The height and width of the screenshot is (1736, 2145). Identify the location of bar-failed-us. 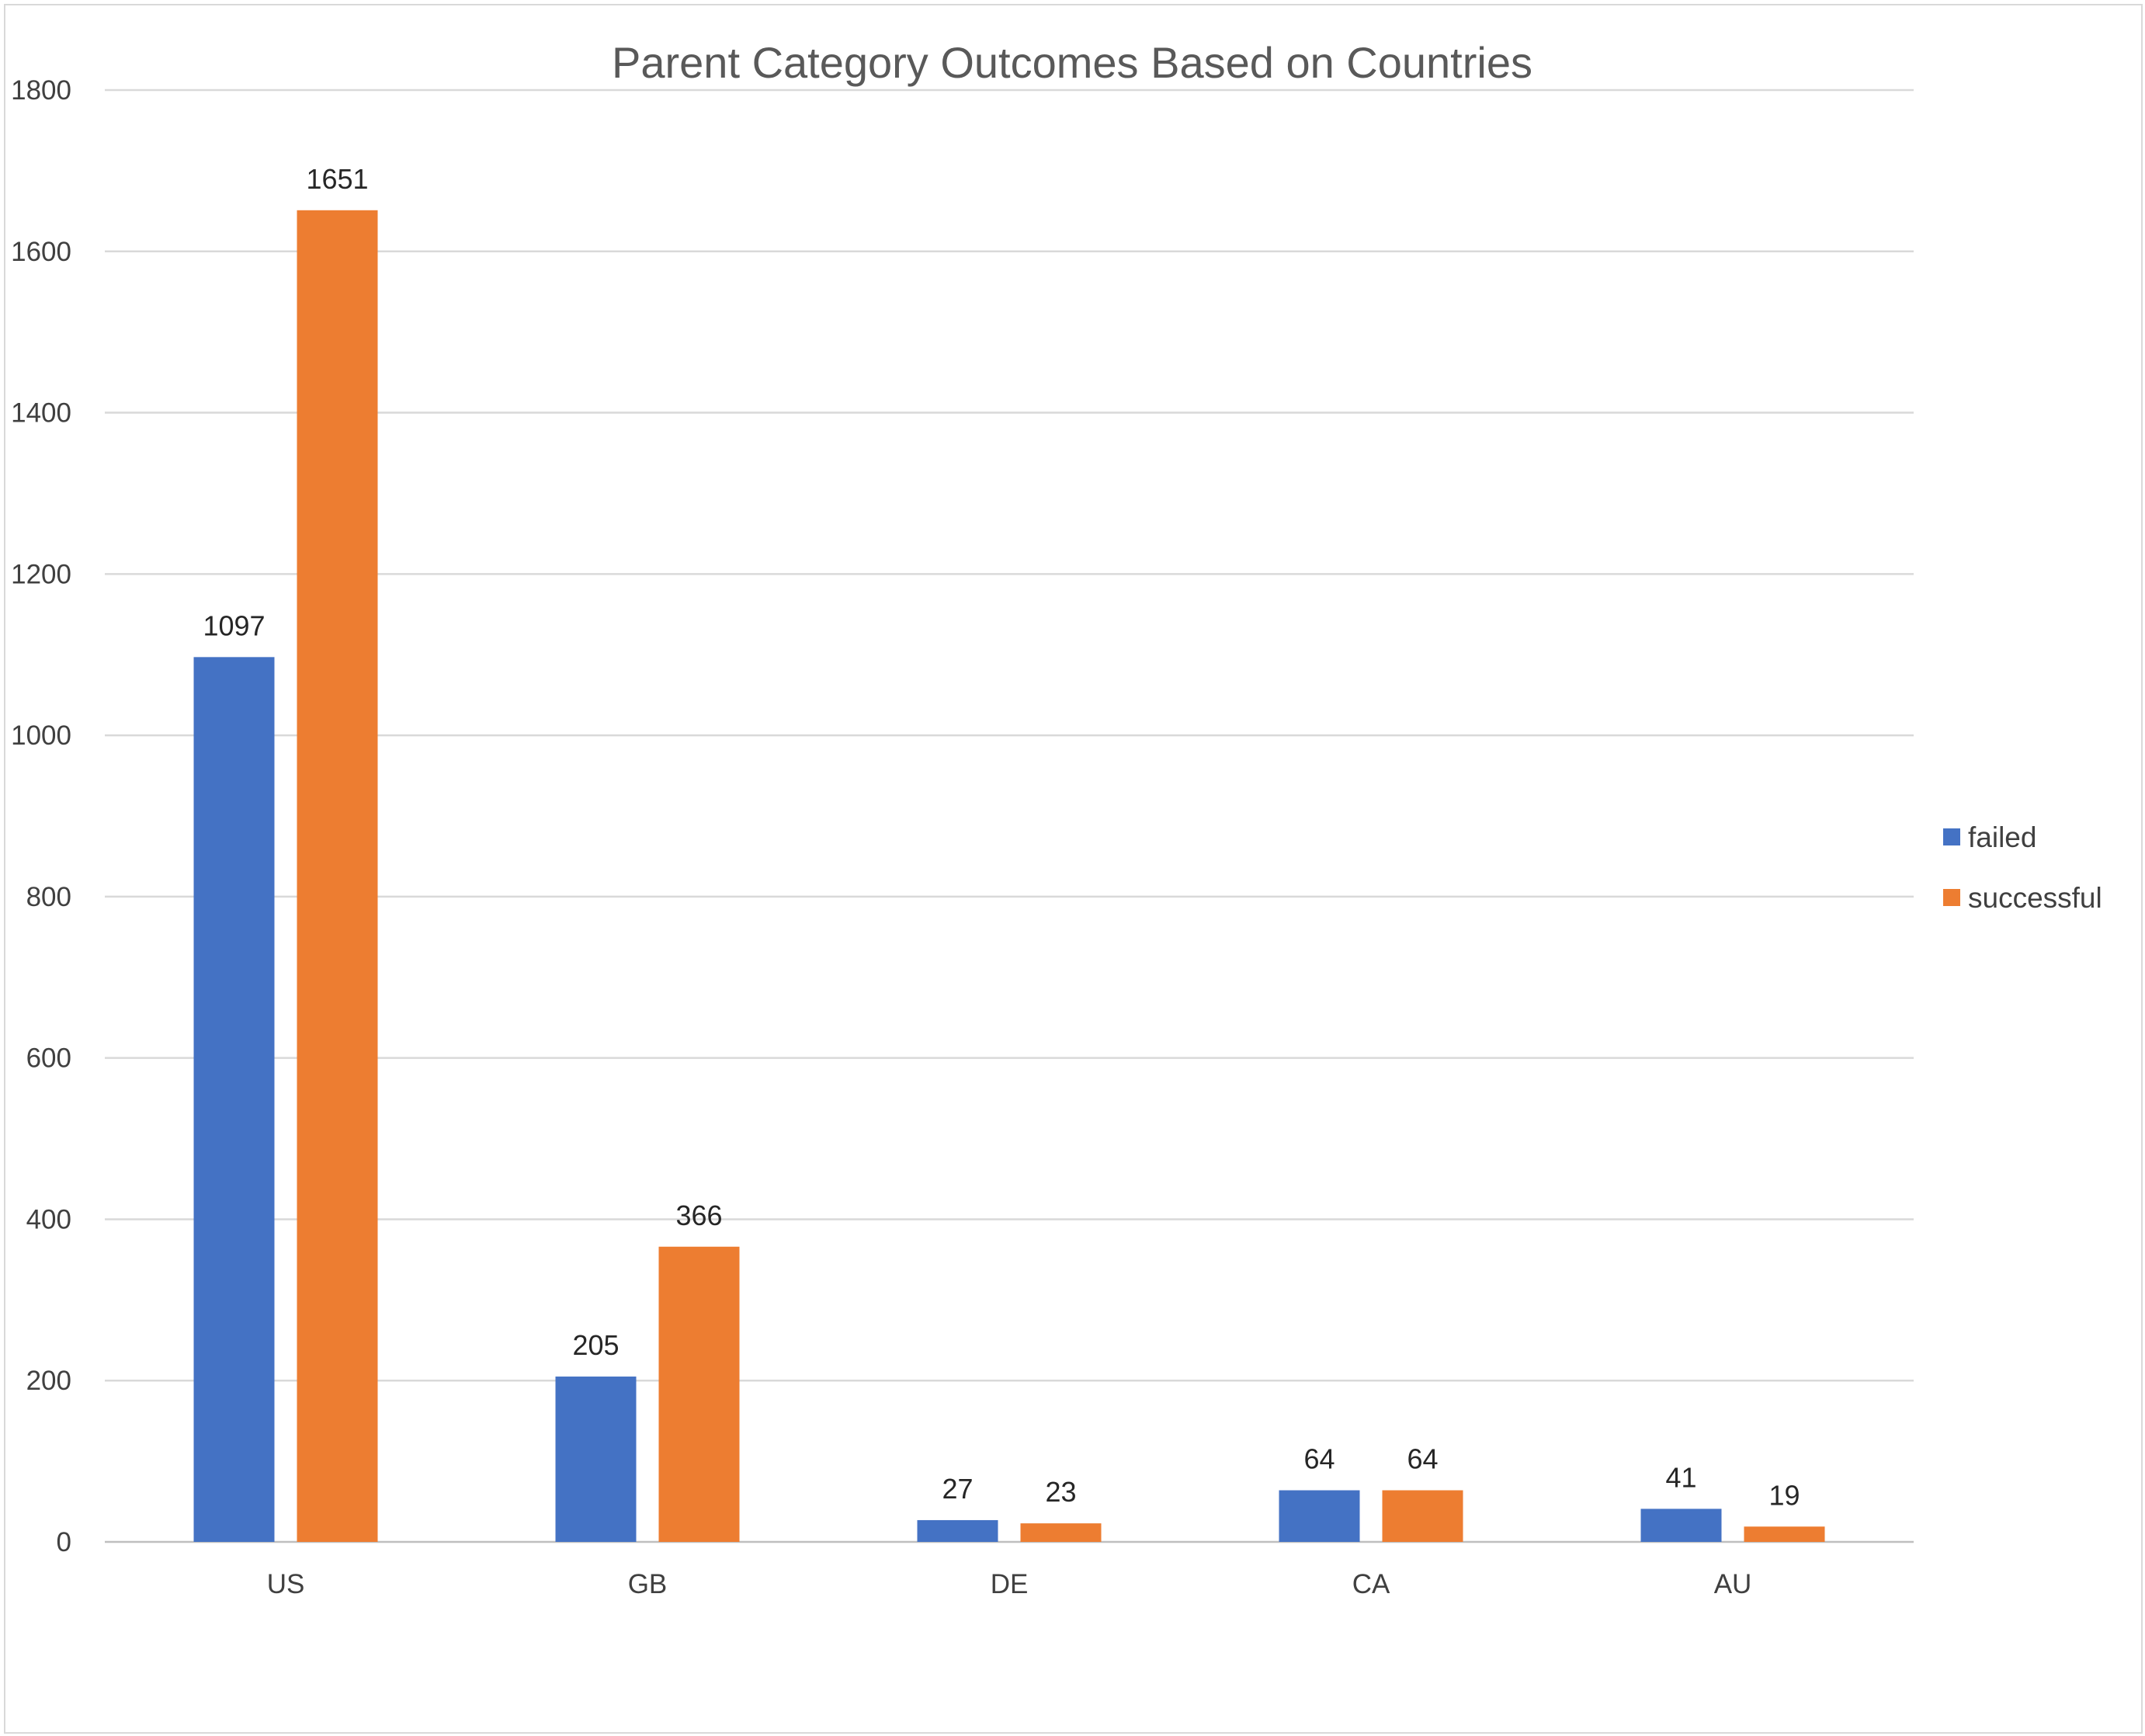
(234, 1099).